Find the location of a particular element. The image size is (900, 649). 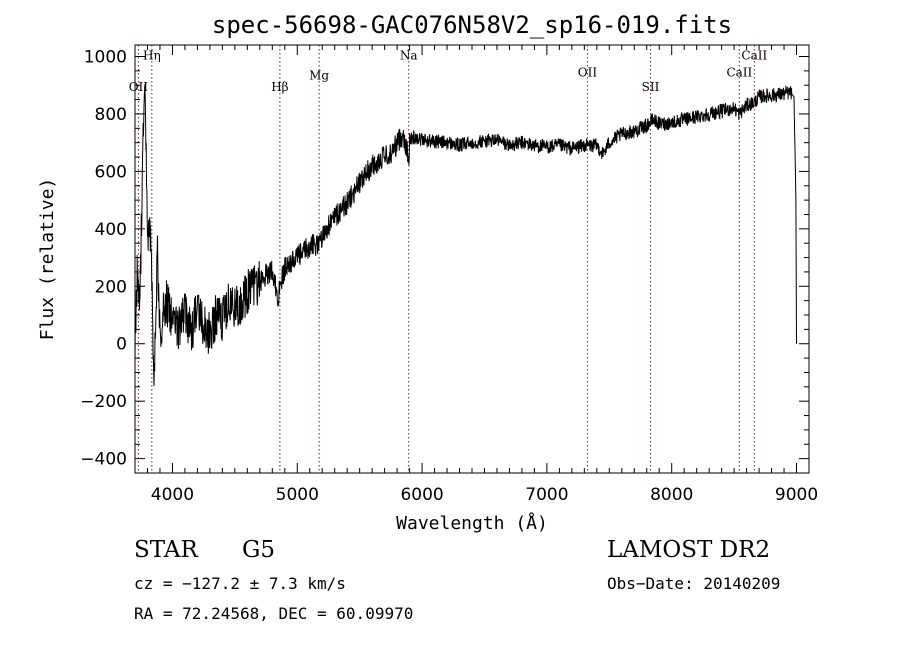

x-tick-label: 6000 is located at coordinates (421, 495).